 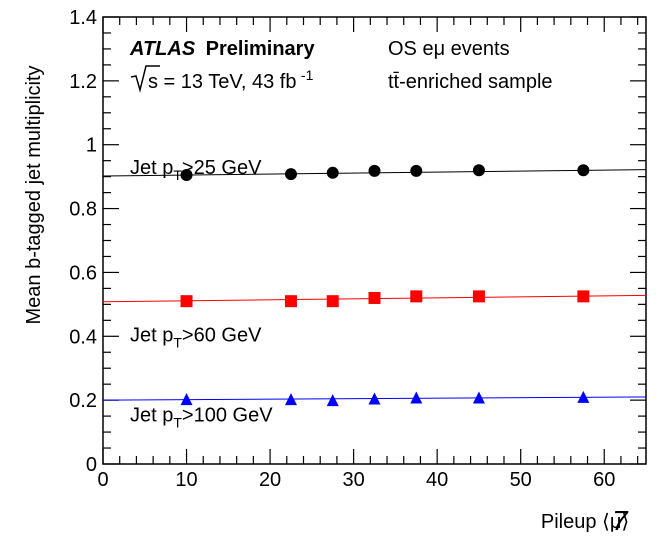 I want to click on atlas-label: ATLAS Preliminary, so click(x=222, y=49).